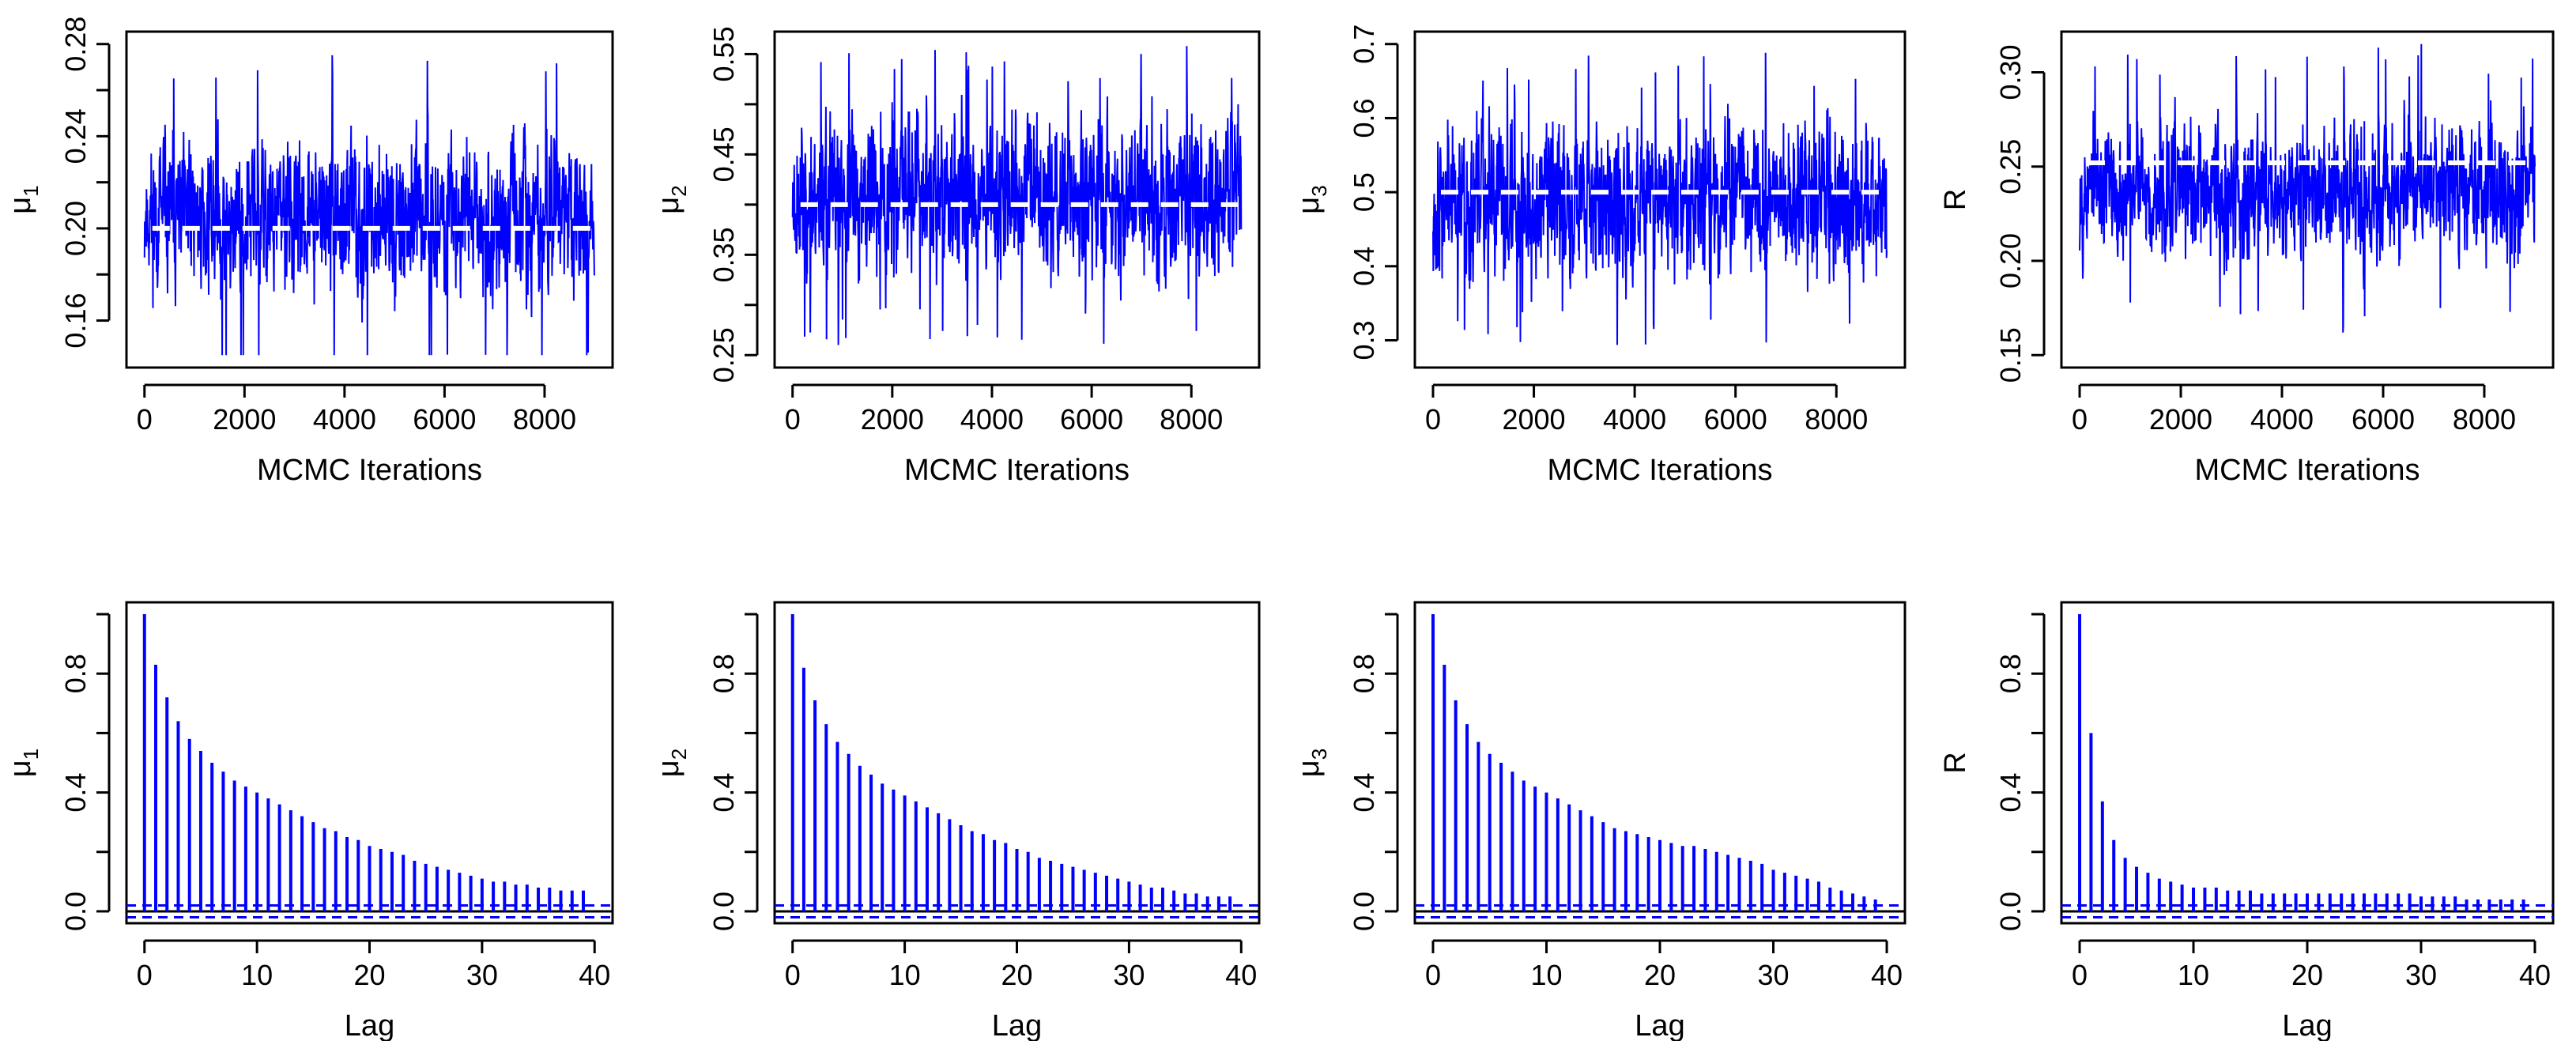 This screenshot has height=1041, width=2576. What do you see at coordinates (2011, 166) in the screenshot?
I see `y-tick-label: 0.25` at bounding box center [2011, 166].